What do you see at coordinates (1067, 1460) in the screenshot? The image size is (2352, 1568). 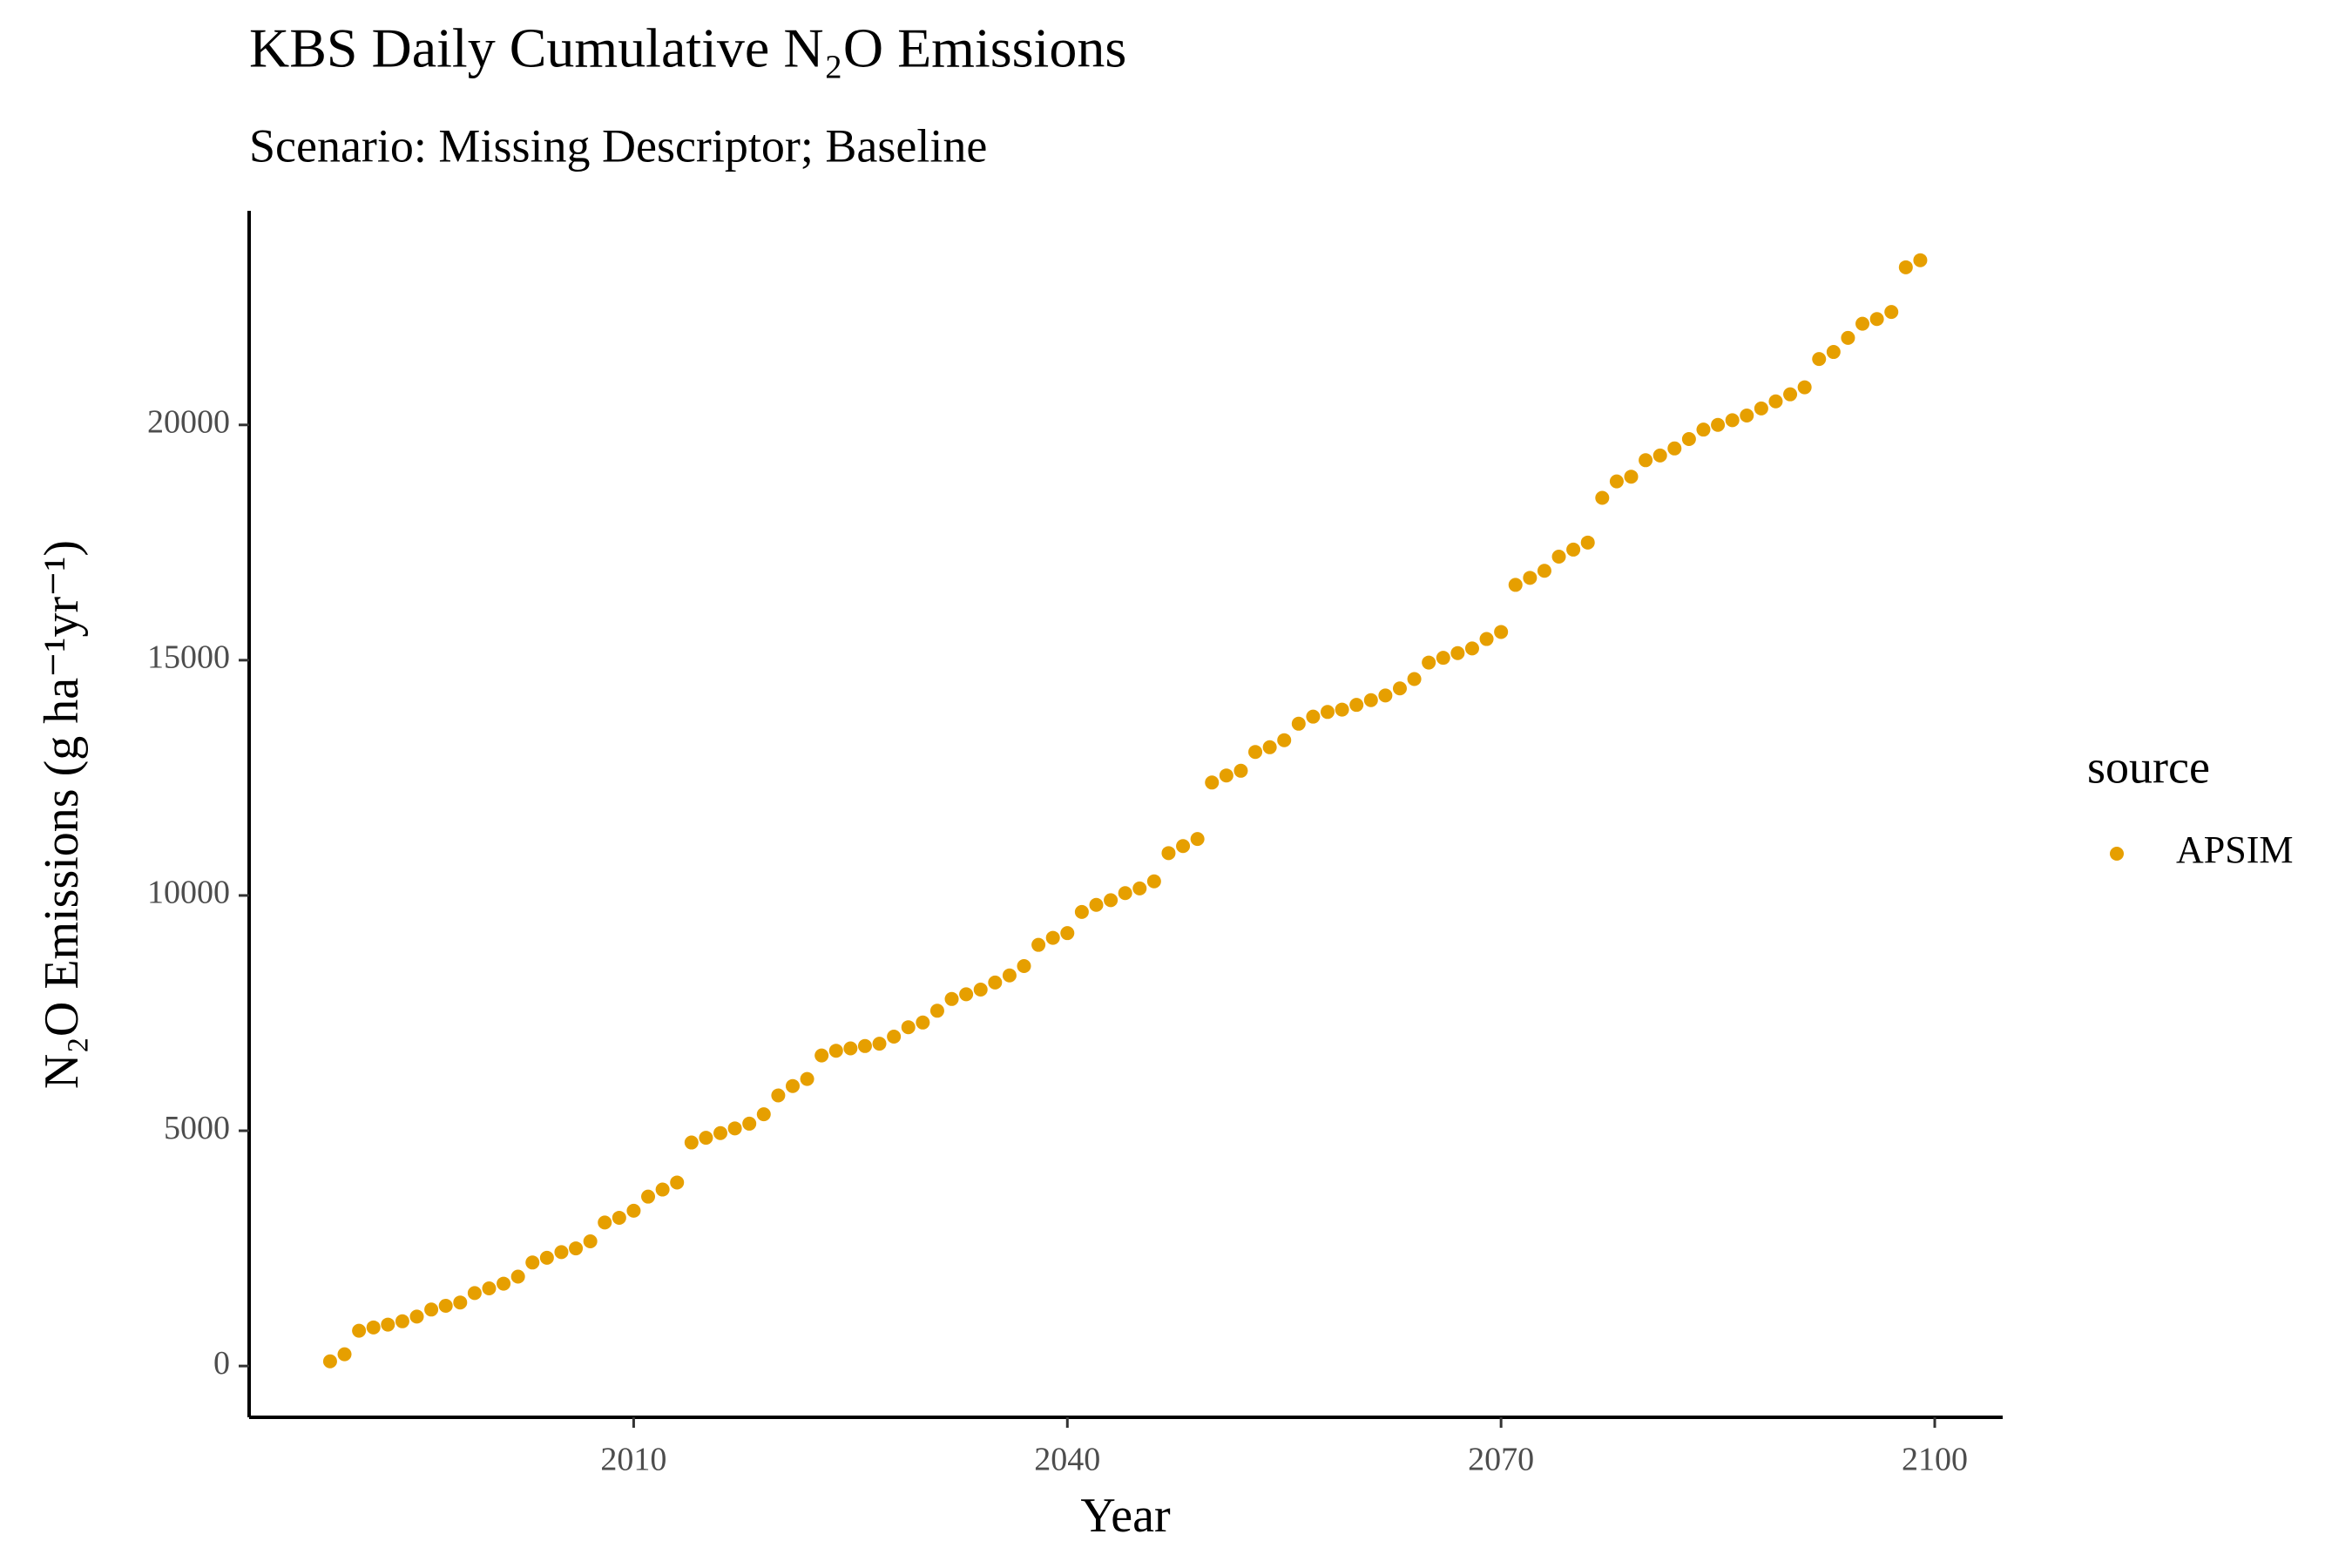 I see `x-tick-label: 2040` at bounding box center [1067, 1460].